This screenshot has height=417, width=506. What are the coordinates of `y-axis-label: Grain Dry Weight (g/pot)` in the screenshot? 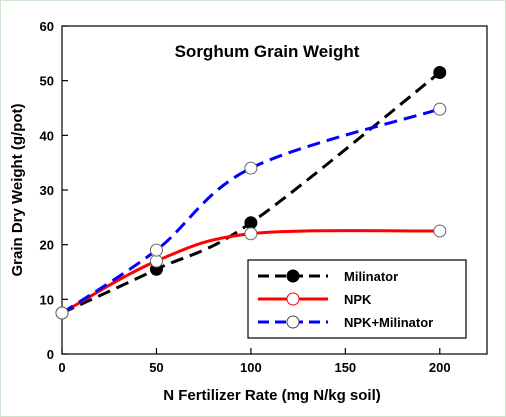 It's located at (17, 189).